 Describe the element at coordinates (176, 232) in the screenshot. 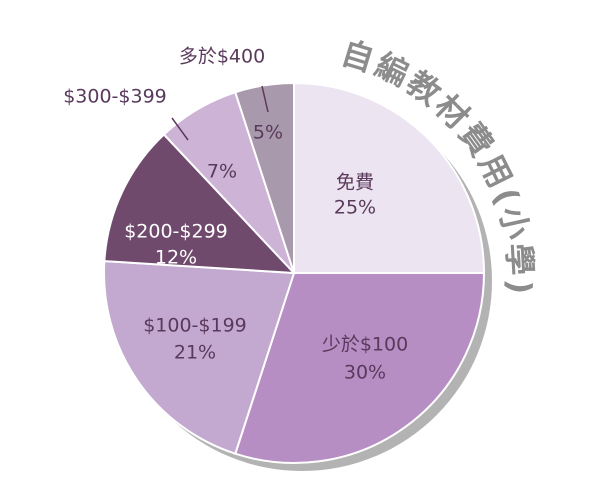

I see `category-label: $200-$299` at that location.